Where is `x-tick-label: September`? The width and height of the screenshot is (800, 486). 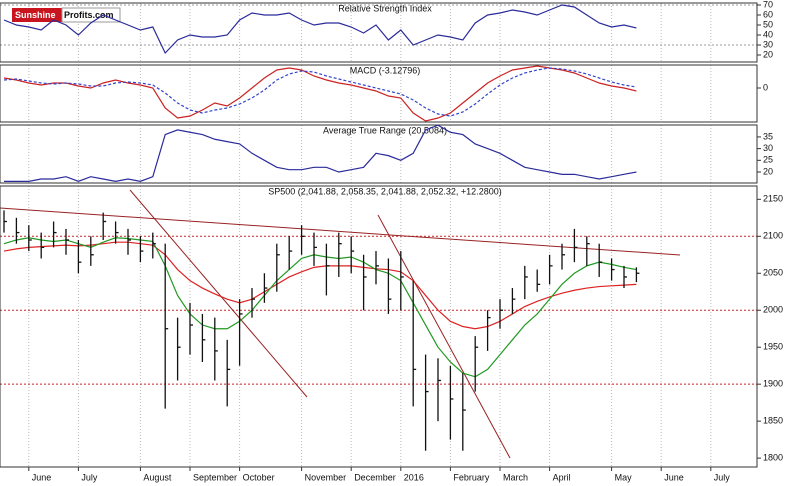
x-tick-label: September is located at coordinates (215, 477).